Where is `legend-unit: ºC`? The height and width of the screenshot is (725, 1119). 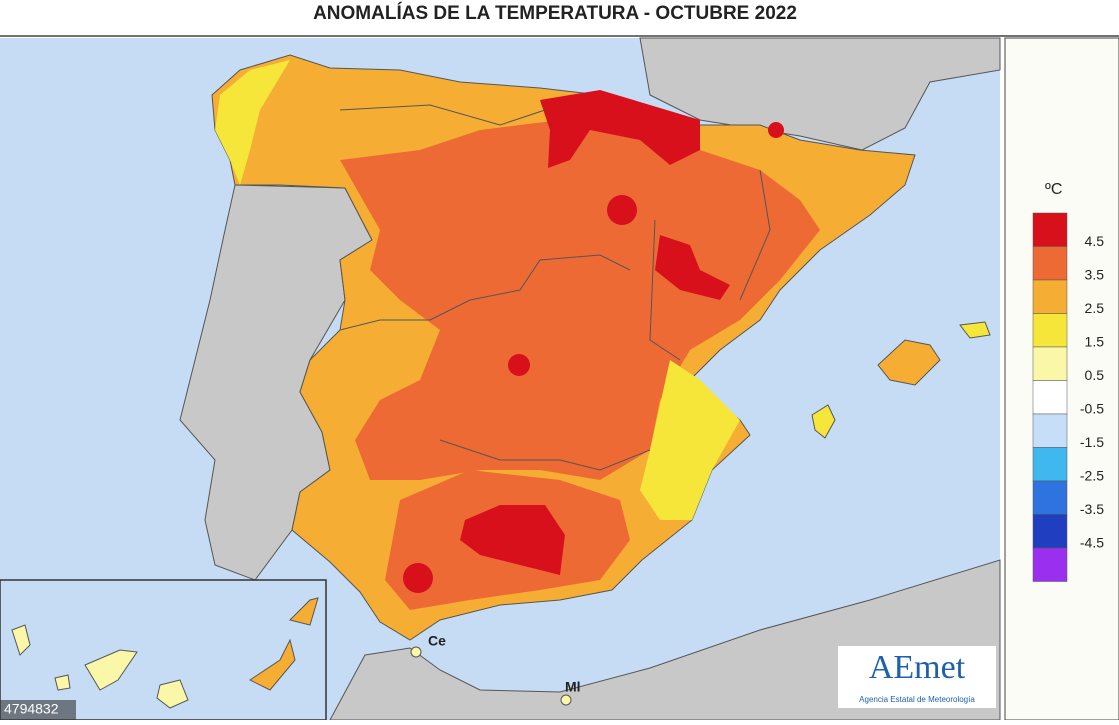
legend-unit: ºC is located at coordinates (1053, 189).